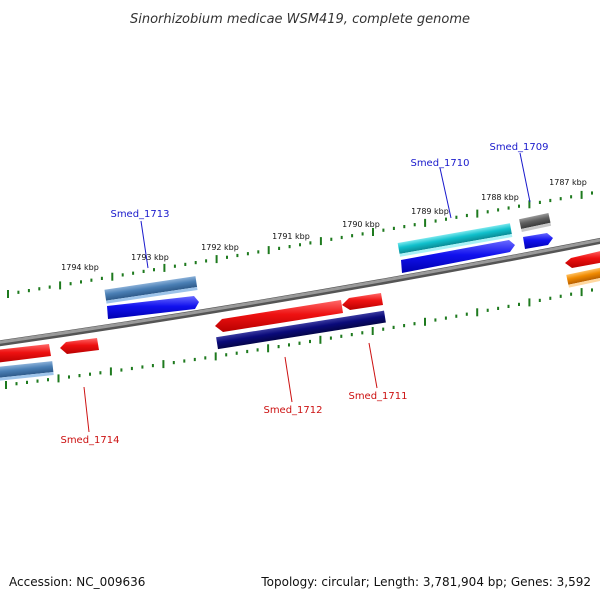  What do you see at coordinates (582, 259) in the screenshot?
I see `gene-partial-right-red` at bounding box center [582, 259].